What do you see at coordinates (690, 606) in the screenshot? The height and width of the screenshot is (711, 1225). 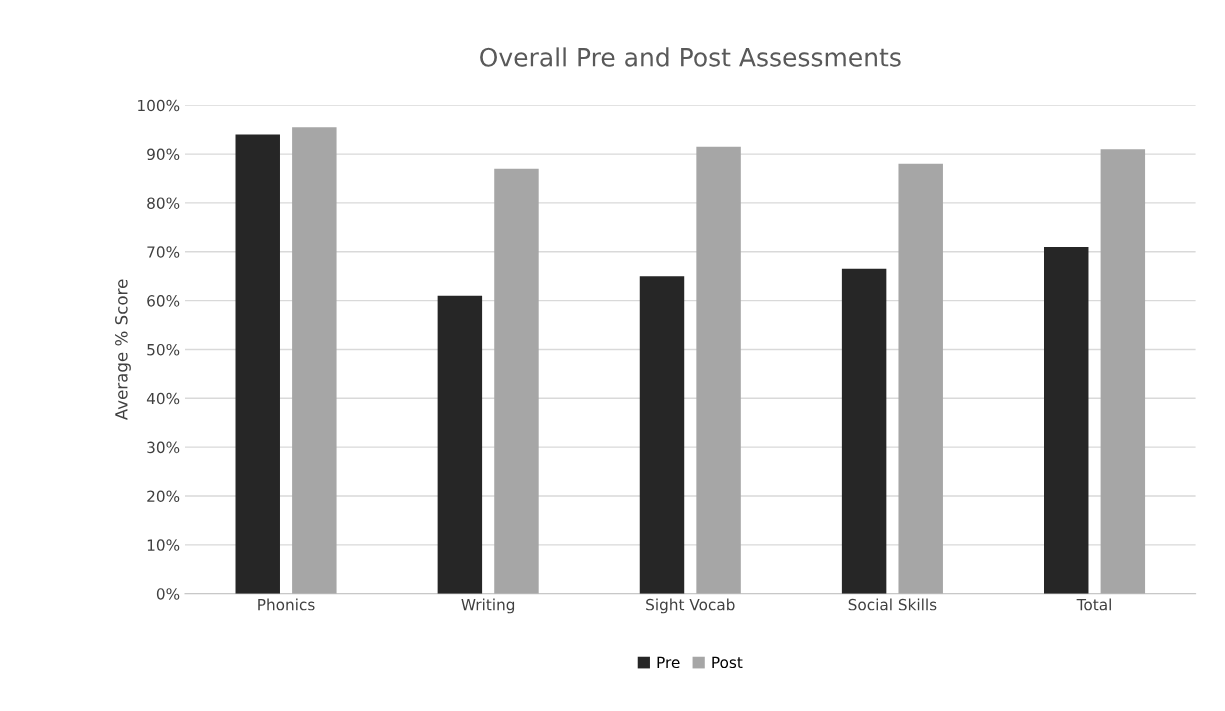 I see `x-tick-label: Sight Vocab` at bounding box center [690, 606].